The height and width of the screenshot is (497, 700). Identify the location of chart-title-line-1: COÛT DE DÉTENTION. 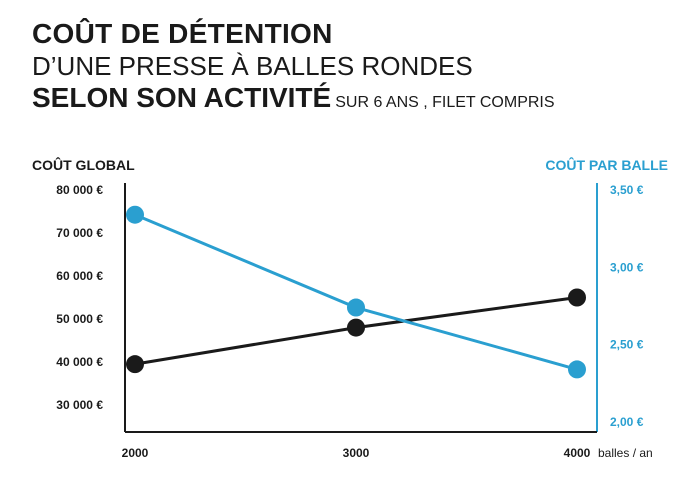
(182, 33).